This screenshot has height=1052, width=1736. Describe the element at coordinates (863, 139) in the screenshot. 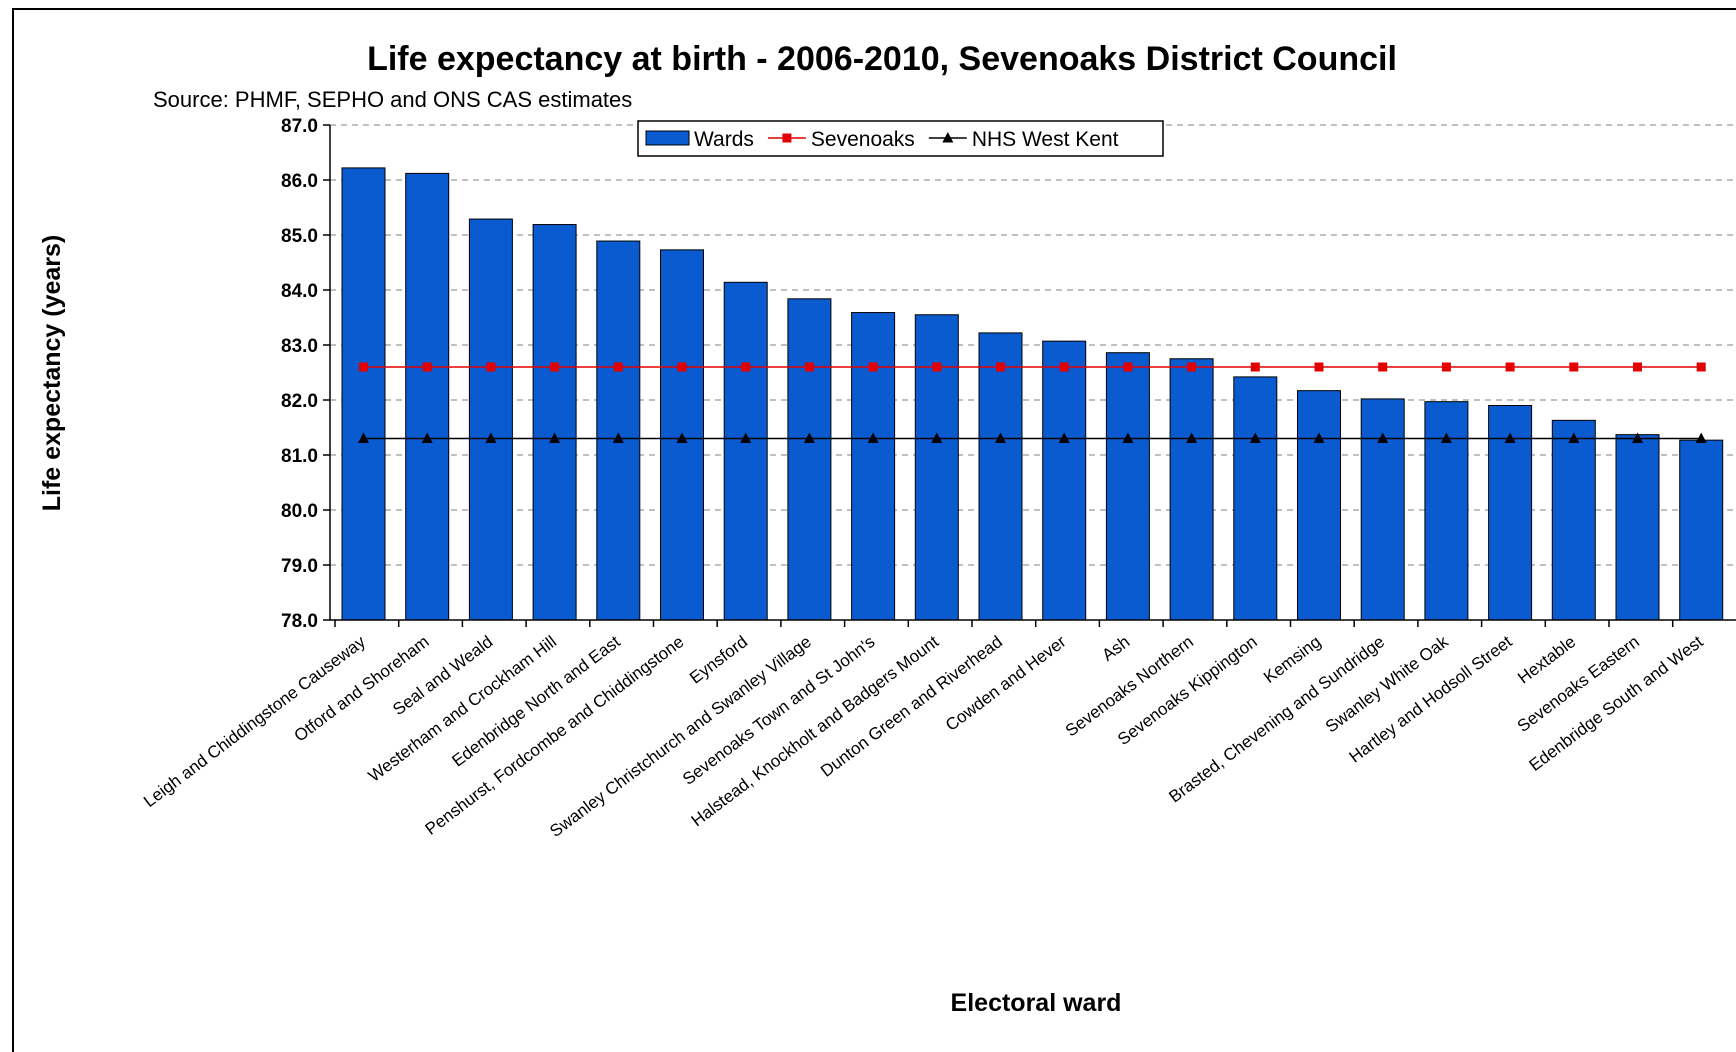

I see `legend-label: Sevenoaks` at that location.